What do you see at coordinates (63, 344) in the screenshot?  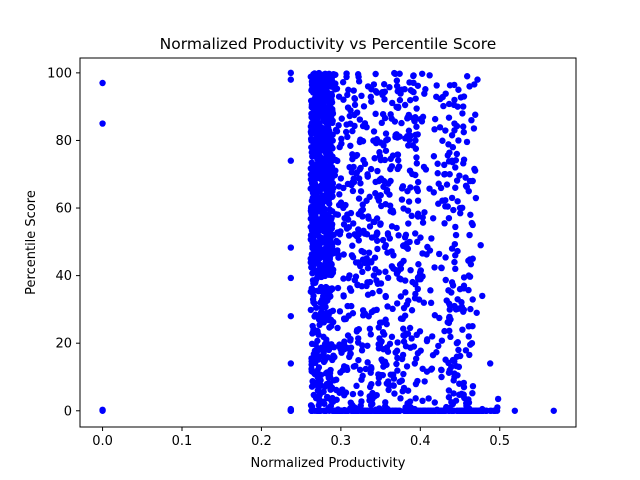 I see `y-tick-label: 20` at bounding box center [63, 344].